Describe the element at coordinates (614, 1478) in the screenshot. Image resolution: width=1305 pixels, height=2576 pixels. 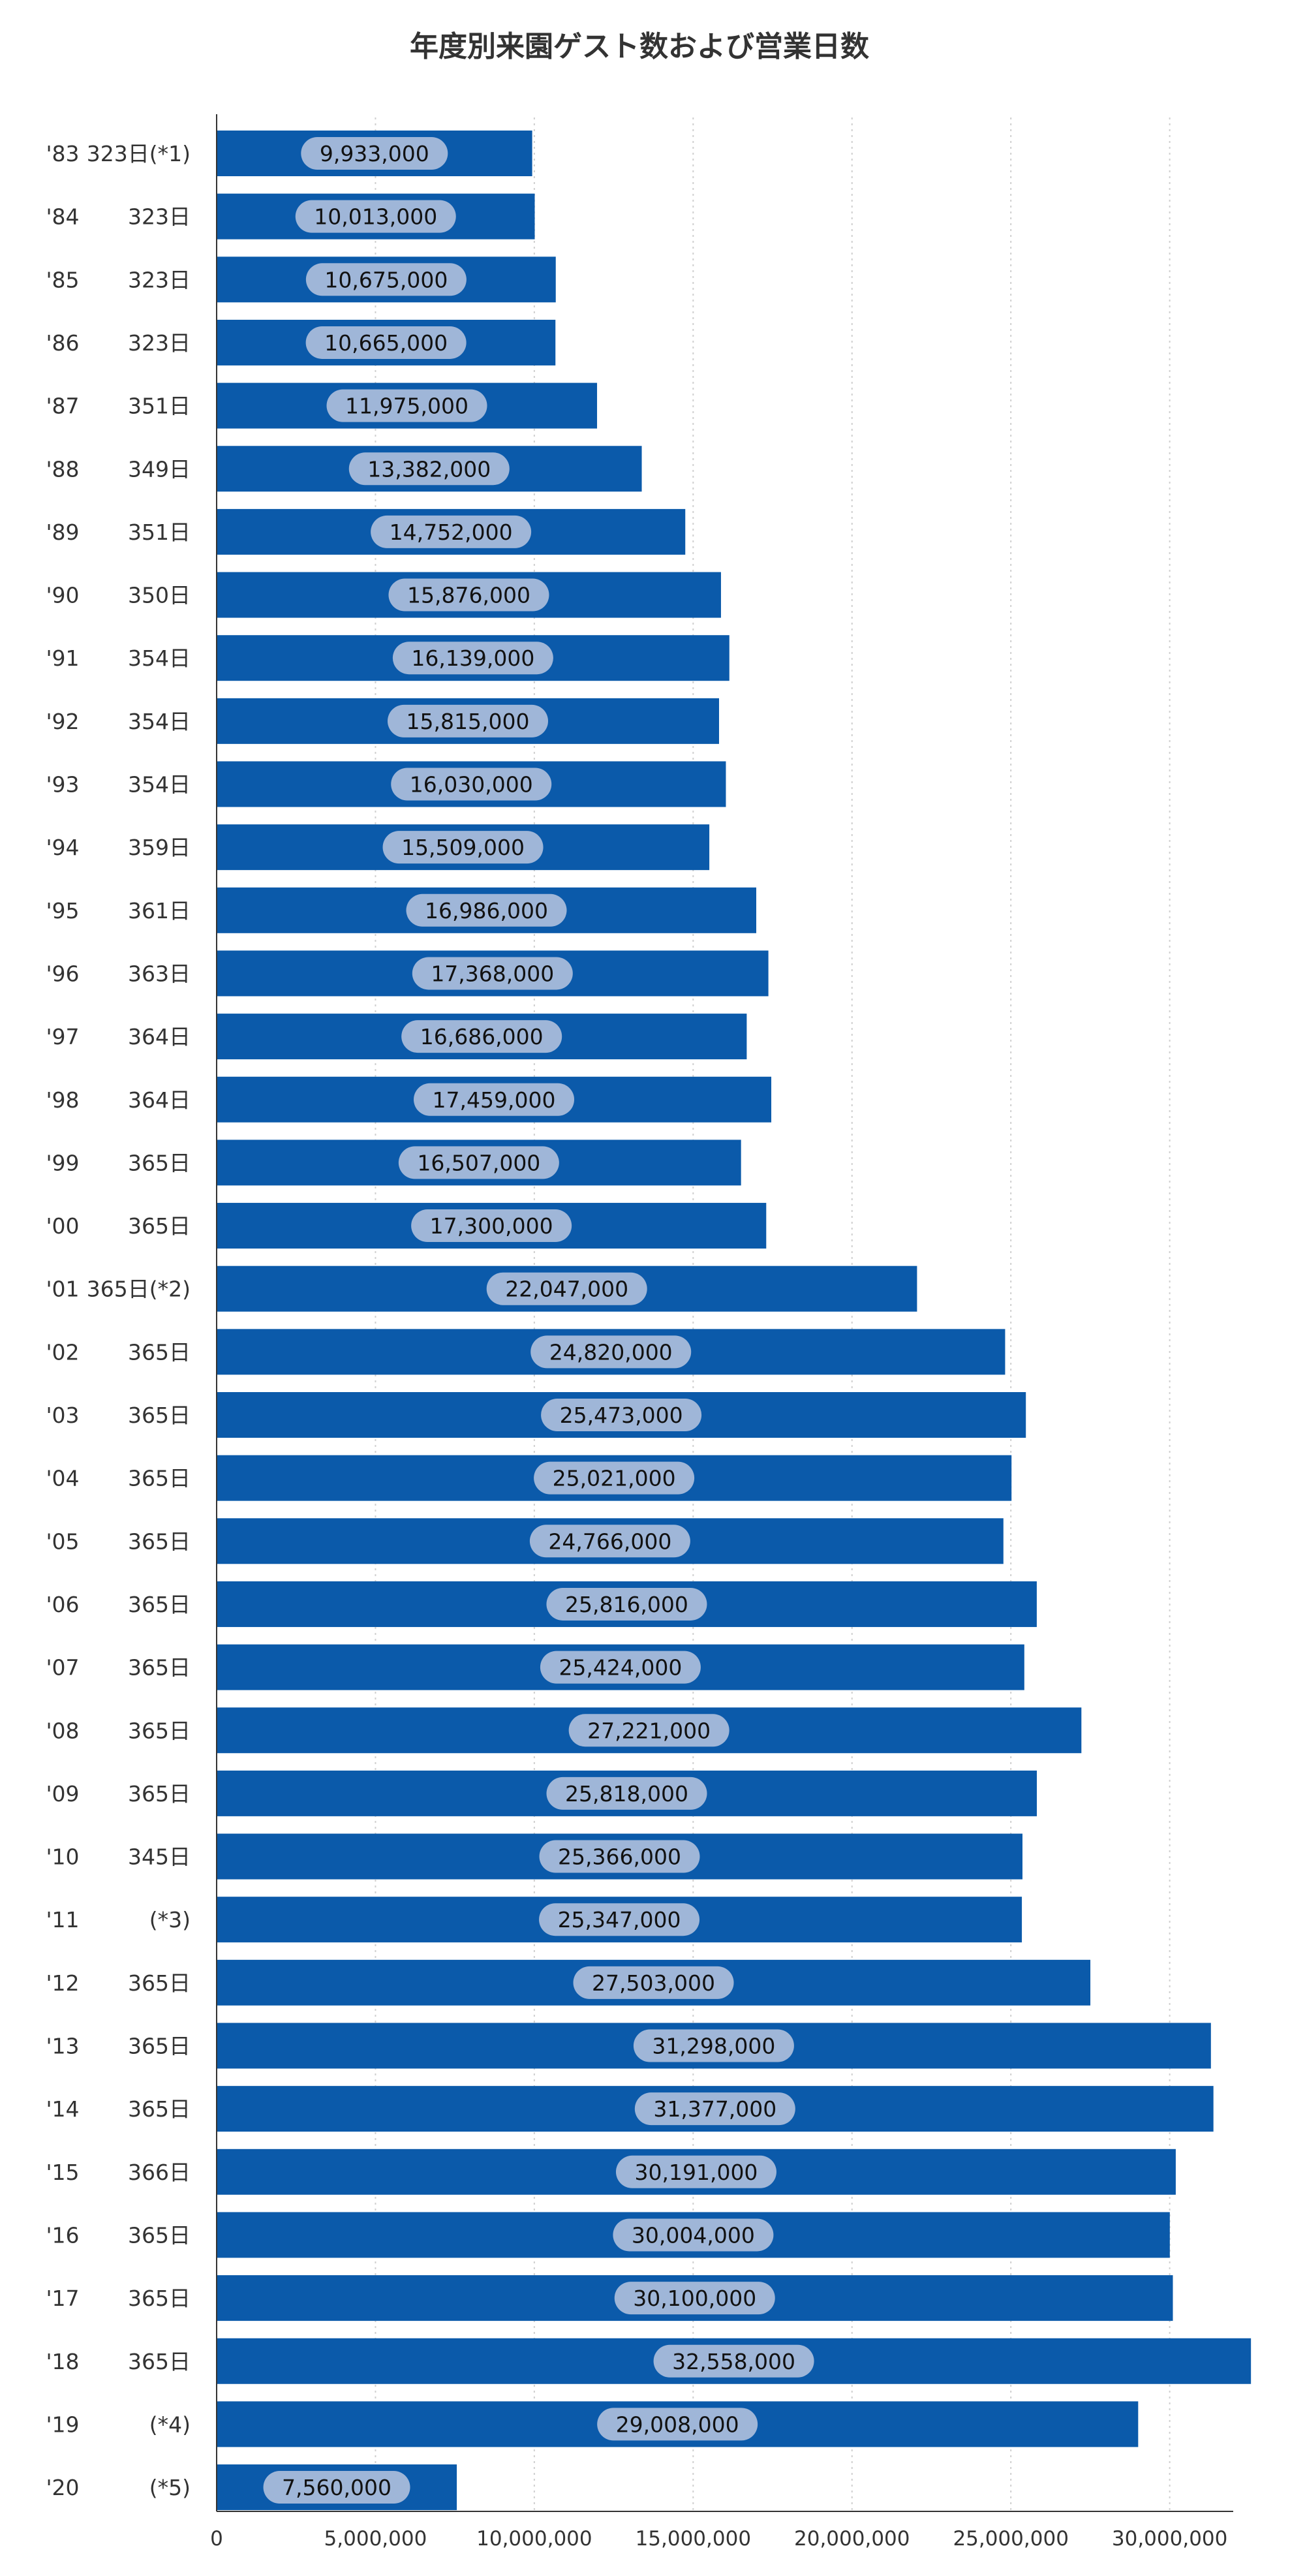
I see `data-label: 25,021,000` at that location.